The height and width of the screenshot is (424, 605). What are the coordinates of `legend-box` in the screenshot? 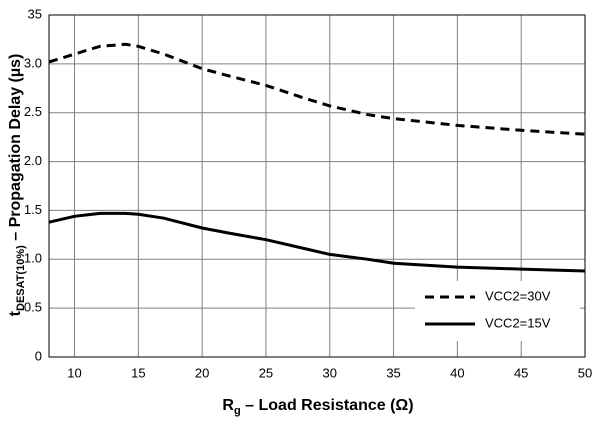 It's located at (497, 311).